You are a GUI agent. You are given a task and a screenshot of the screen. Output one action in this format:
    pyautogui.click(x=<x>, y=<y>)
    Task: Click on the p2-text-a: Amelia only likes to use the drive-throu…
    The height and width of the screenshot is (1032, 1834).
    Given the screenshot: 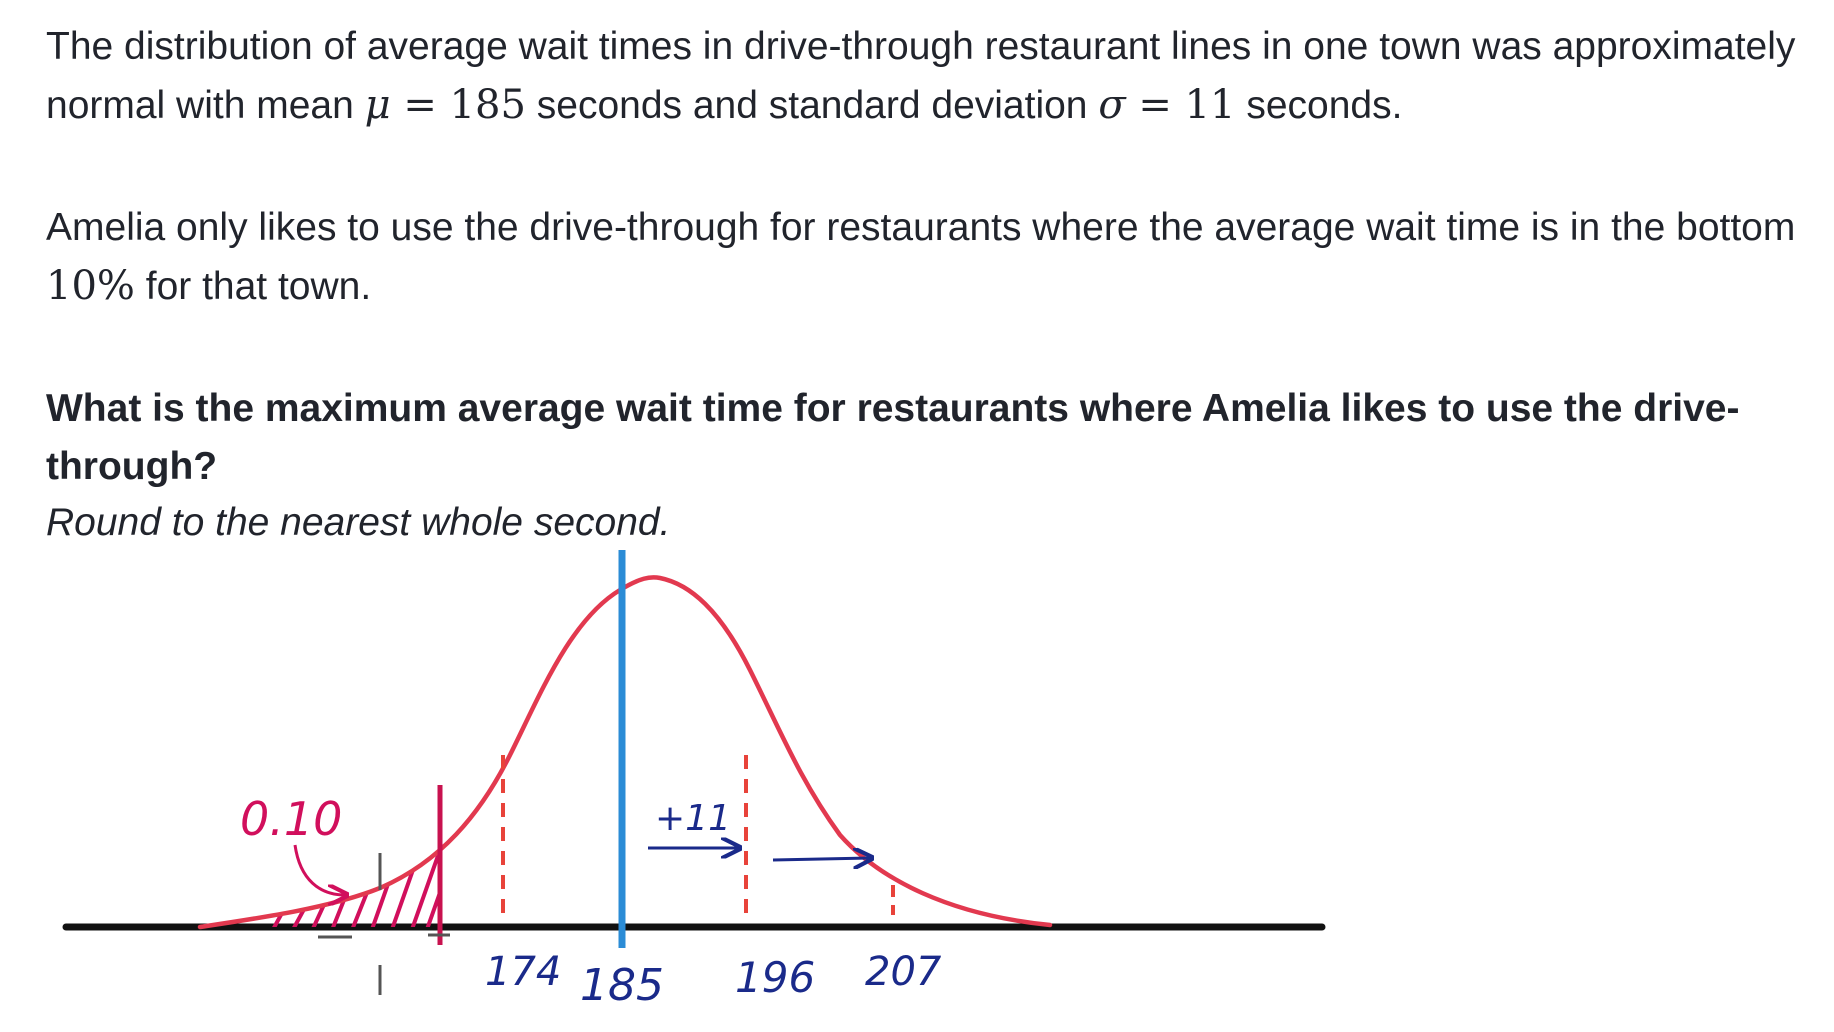 What is the action you would take?
    pyautogui.click(x=921, y=227)
    